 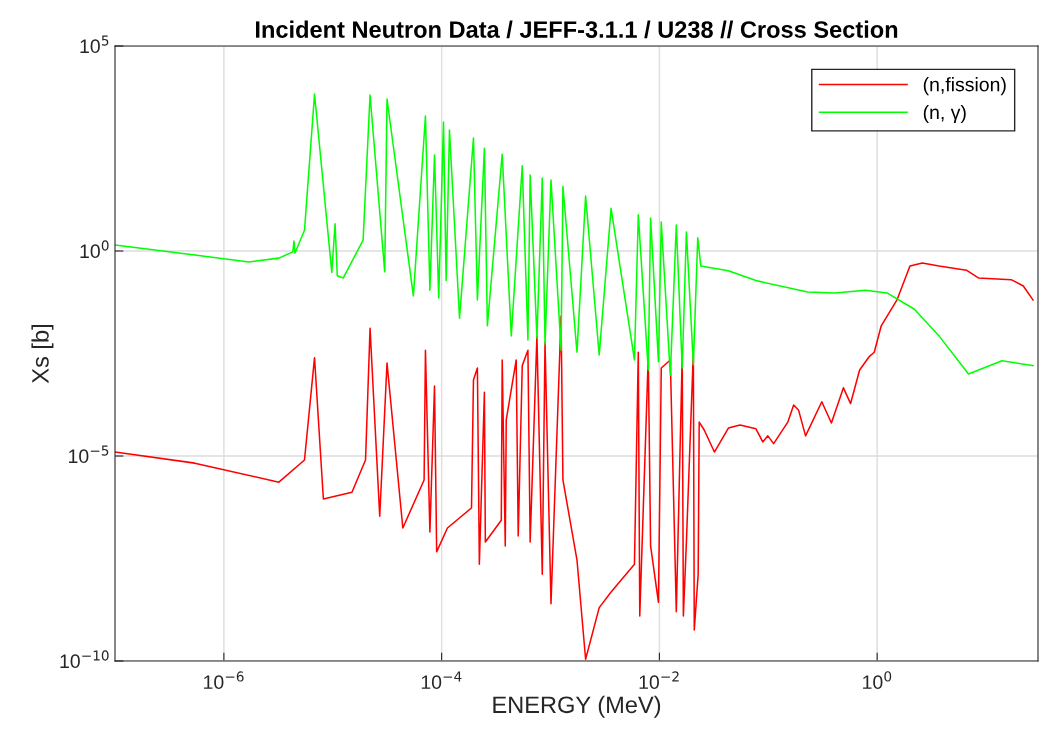 I want to click on x-axis-title: ENERGY (MeV), so click(x=577, y=706).